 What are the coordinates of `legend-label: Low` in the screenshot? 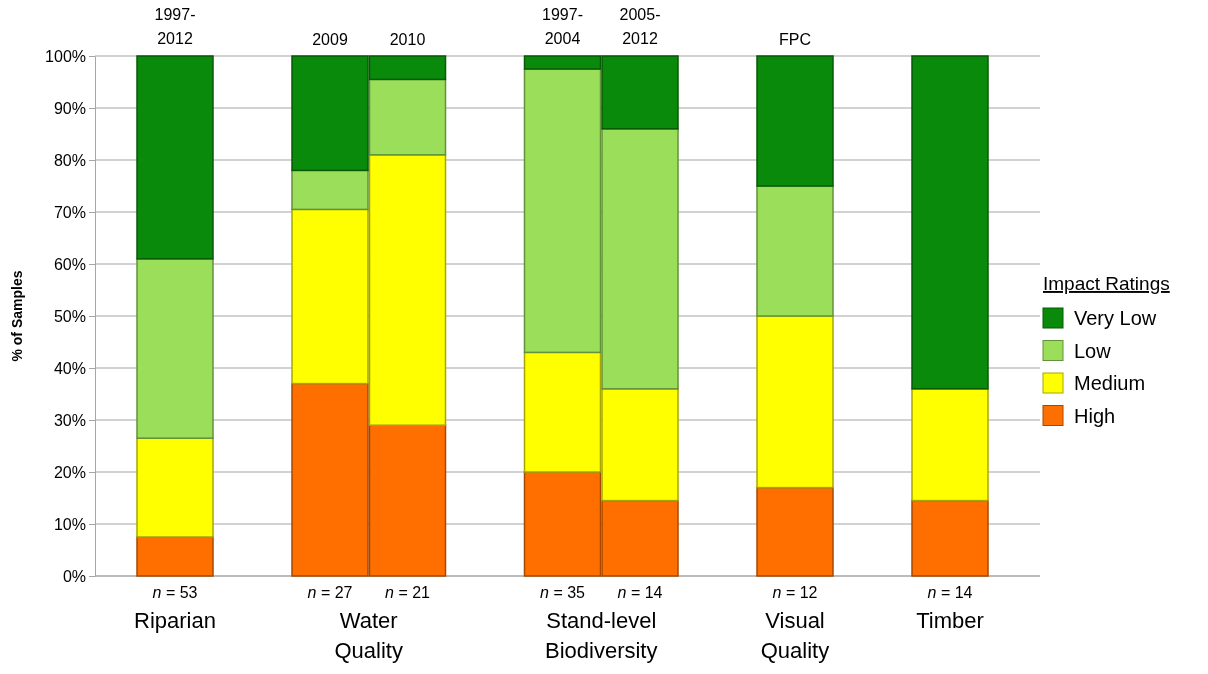 It's located at (1093, 350).